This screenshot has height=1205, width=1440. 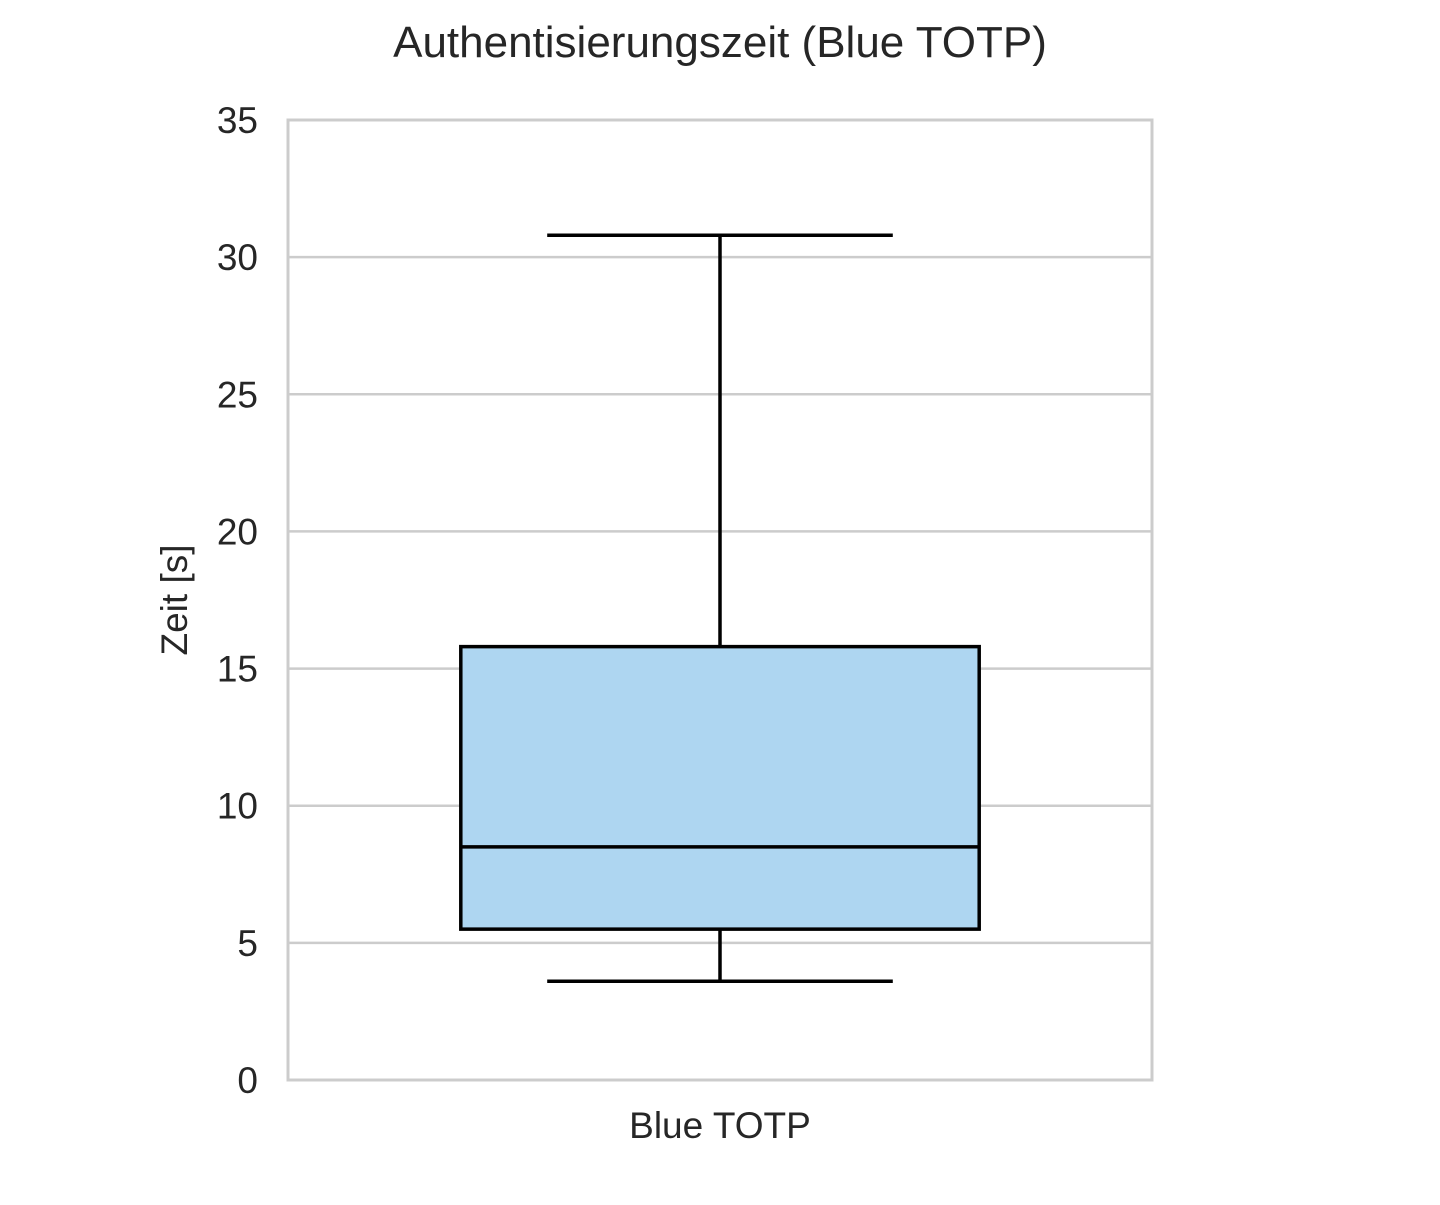 I want to click on y-tick-label: 15, so click(x=237, y=669).